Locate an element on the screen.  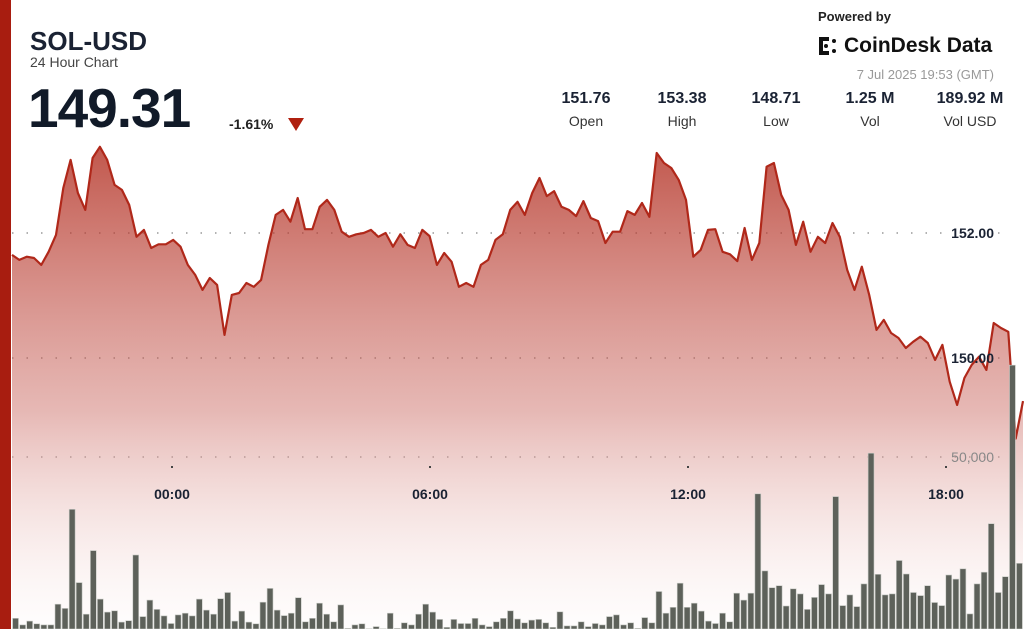
chart-subtitle: 24 Hour Chart is located at coordinates (74, 62).